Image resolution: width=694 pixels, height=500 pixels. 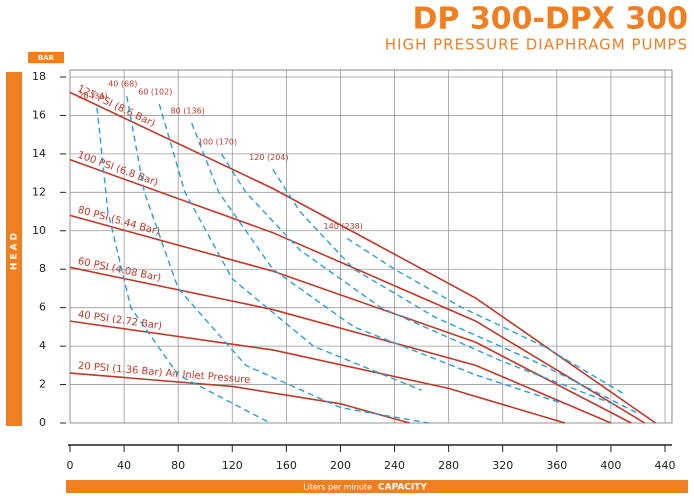 I want to click on series-label: 20 PSI (1.36 Bar) Air Inlet Pressure, so click(x=164, y=373).